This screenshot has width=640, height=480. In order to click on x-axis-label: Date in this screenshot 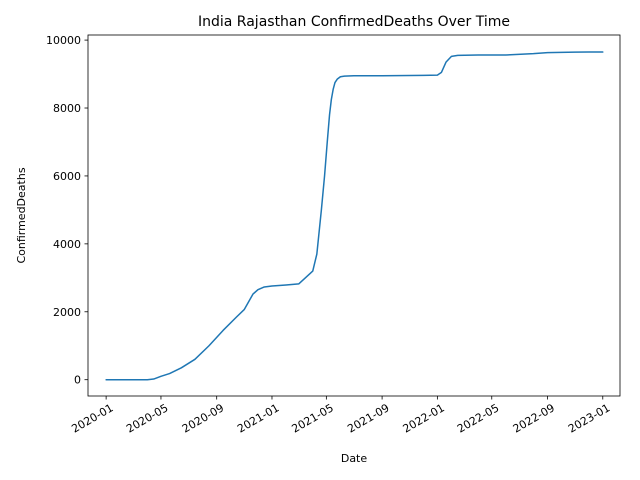, I will do `click(354, 458)`.